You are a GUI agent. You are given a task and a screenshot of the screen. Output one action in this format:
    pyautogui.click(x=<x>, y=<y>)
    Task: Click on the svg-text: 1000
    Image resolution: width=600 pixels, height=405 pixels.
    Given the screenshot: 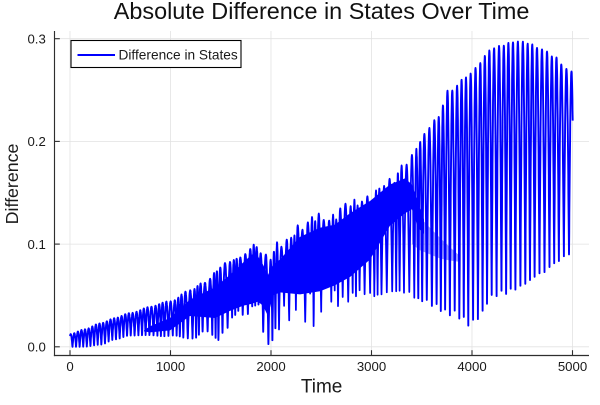 What is the action you would take?
    pyautogui.click(x=170, y=366)
    